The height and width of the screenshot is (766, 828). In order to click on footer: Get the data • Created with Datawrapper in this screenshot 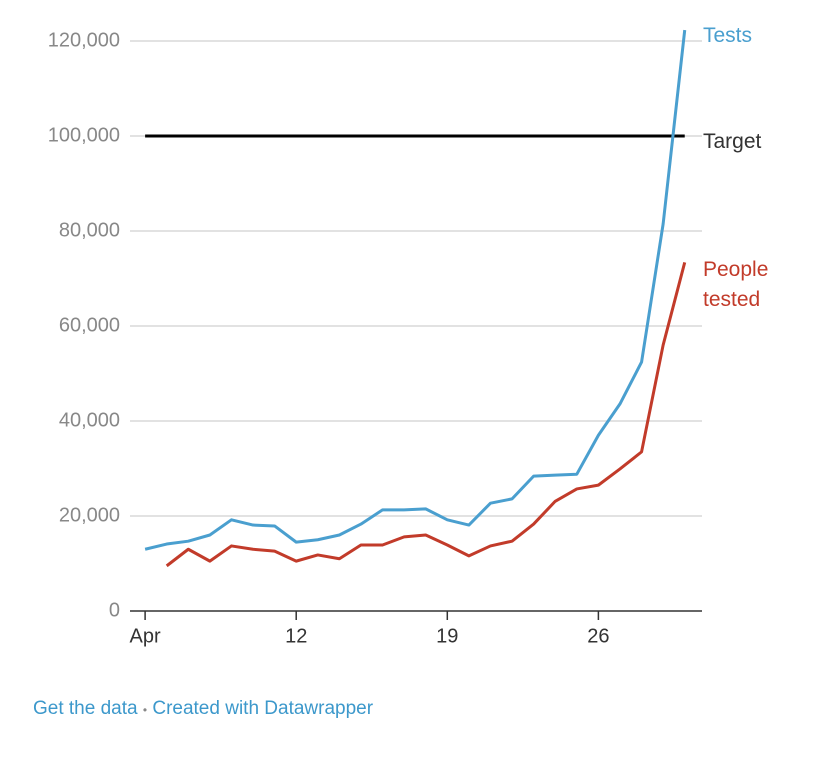, I will do `click(203, 709)`.